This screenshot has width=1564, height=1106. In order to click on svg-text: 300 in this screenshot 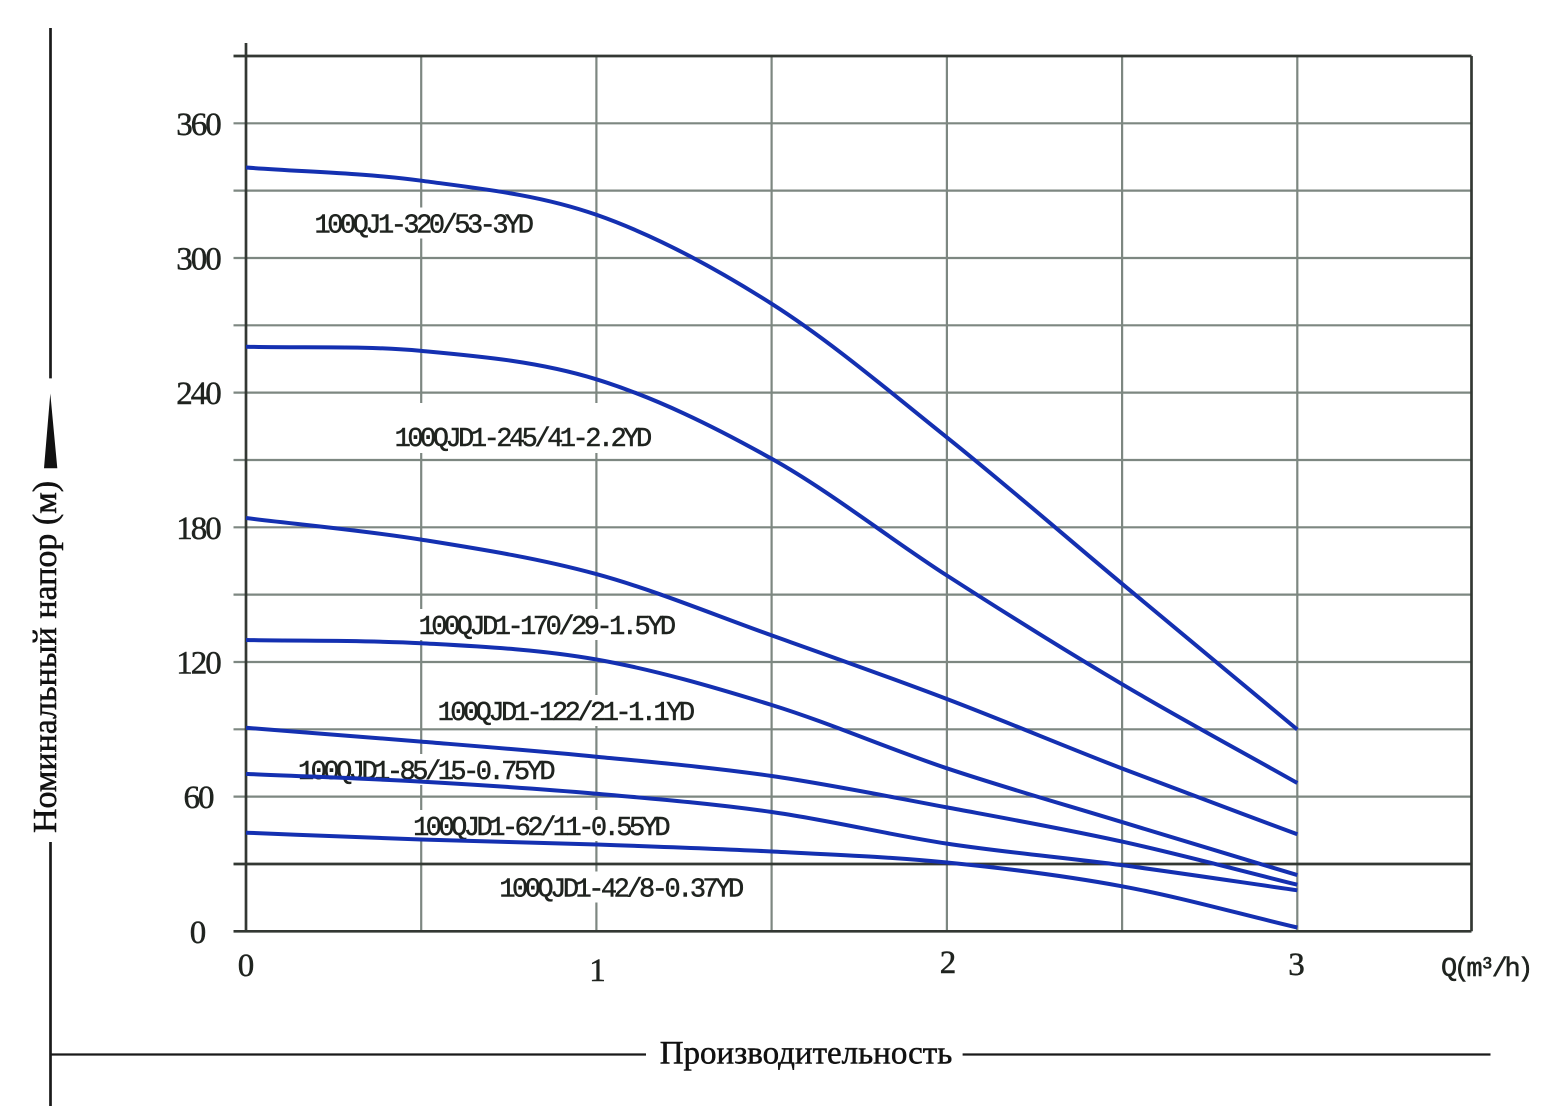, I will do `click(198, 260)`.